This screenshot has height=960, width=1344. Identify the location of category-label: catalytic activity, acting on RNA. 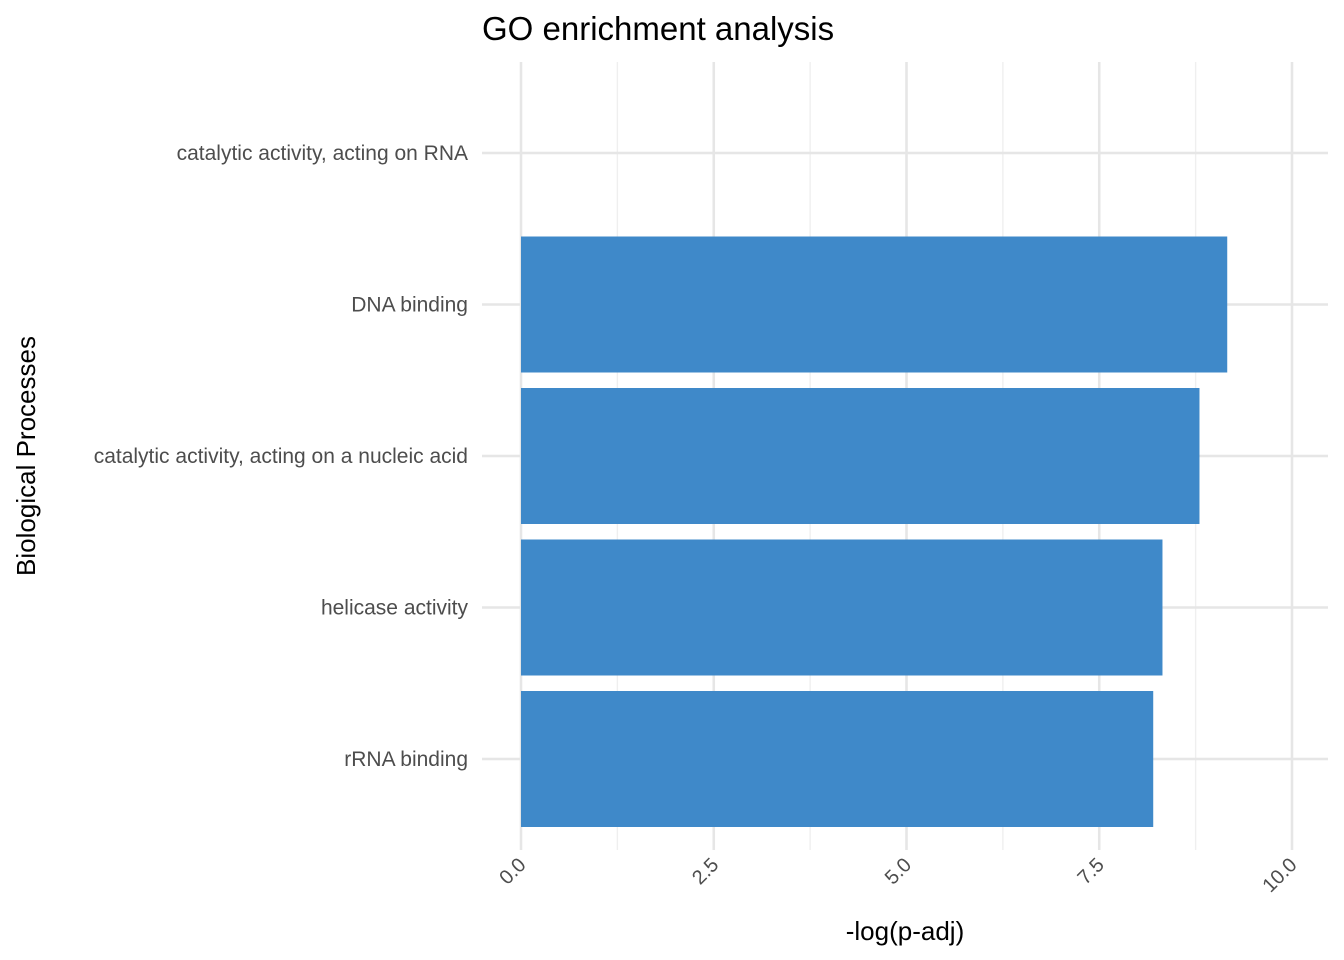
(322, 153).